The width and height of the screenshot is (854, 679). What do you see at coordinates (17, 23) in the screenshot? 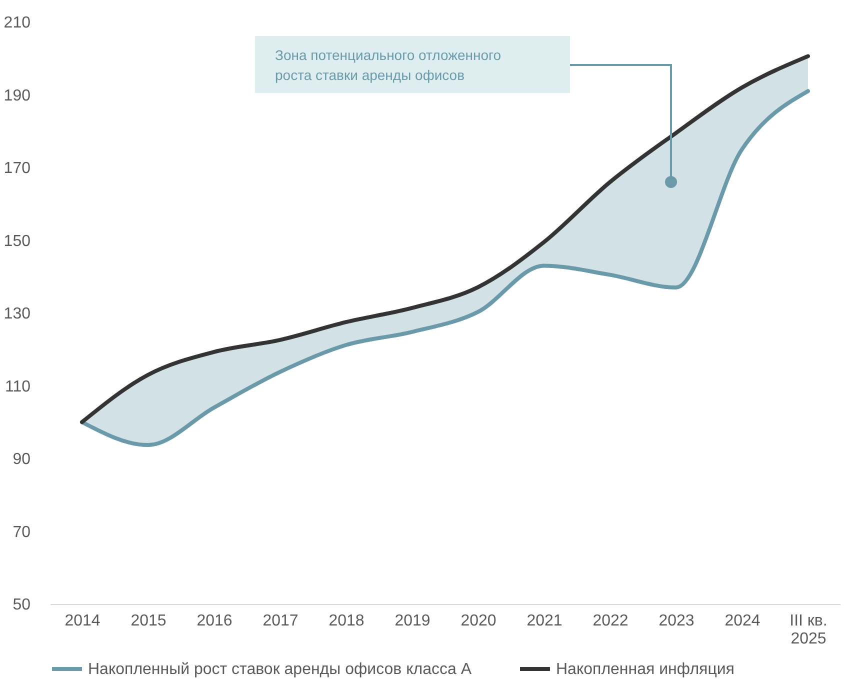
I see `y-tick-label: 210` at bounding box center [17, 23].